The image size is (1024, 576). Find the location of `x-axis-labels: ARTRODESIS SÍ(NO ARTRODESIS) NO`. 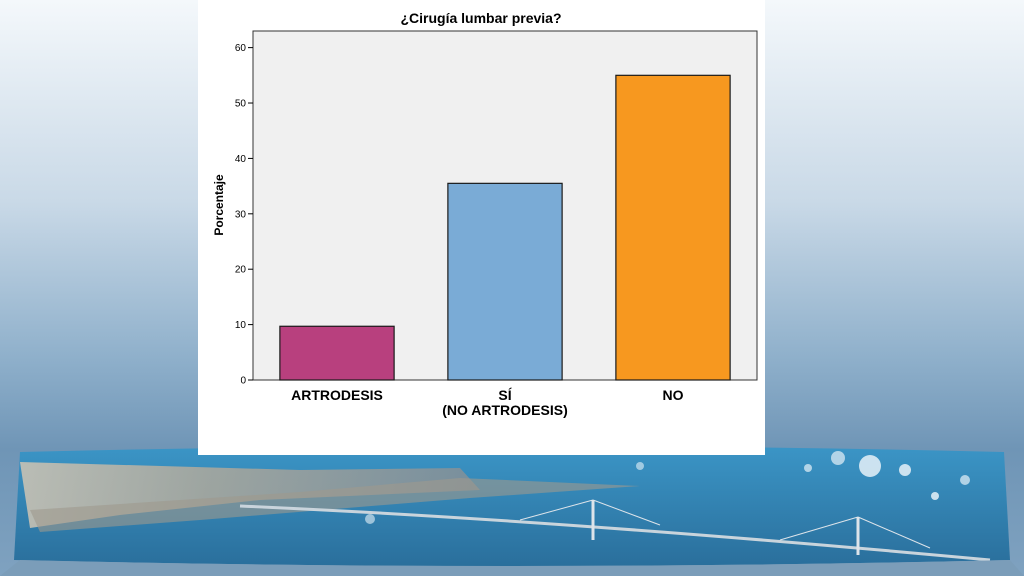

x-axis-labels: ARTRODESIS SÍ(NO ARTRODESIS) NO is located at coordinates (487, 402).